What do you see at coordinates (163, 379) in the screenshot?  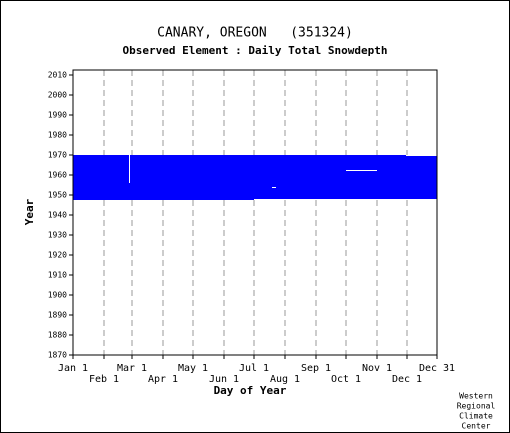 I see `x-tick-label: Apr 1` at bounding box center [163, 379].